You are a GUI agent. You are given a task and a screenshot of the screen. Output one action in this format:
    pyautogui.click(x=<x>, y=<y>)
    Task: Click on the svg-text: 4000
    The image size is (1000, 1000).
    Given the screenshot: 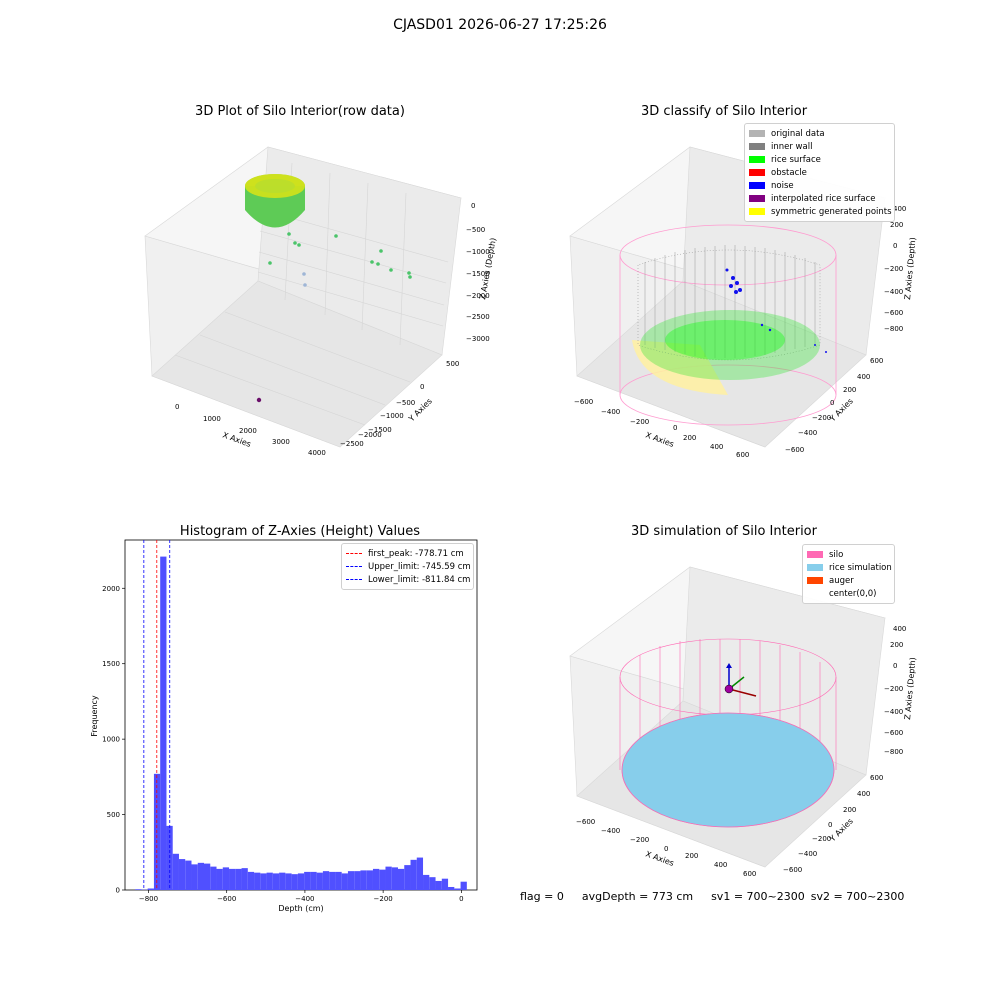 What is the action you would take?
    pyautogui.click(x=317, y=453)
    